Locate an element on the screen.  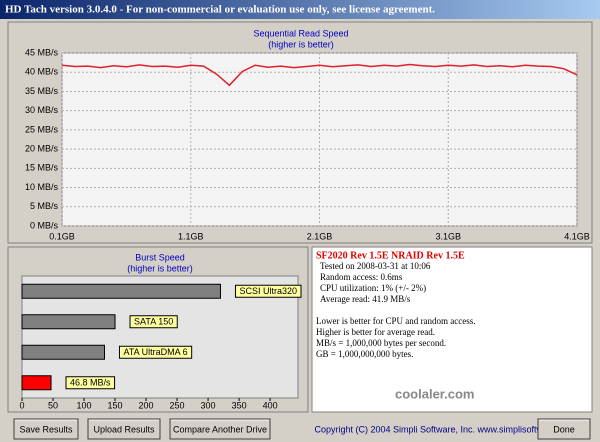
x-tick-label: 300 is located at coordinates (208, 405).